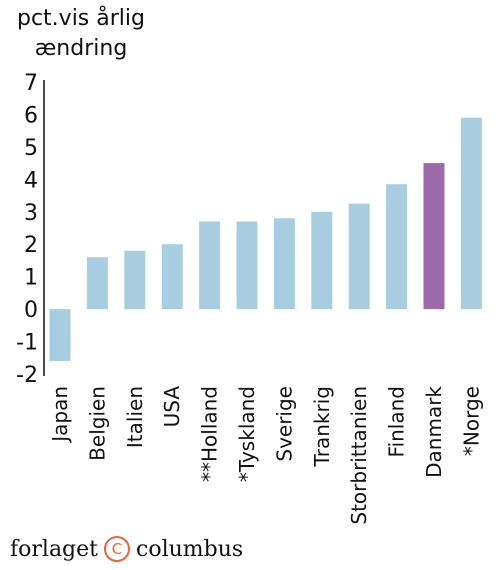 The height and width of the screenshot is (570, 500). I want to click on x-tick-label: *Tyskland, so click(247, 434).